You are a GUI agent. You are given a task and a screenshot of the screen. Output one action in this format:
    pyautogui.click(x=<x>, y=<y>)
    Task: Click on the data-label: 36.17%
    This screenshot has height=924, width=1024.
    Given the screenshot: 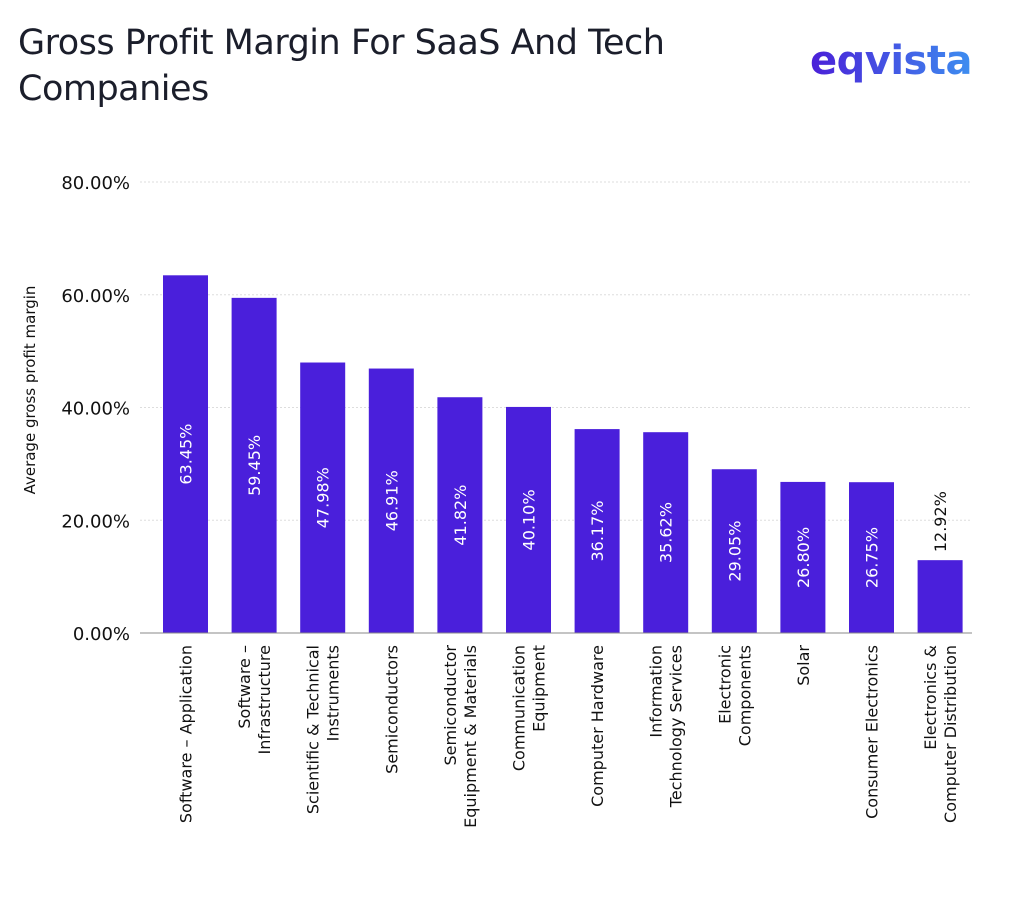 What is the action you would take?
    pyautogui.click(x=597, y=531)
    